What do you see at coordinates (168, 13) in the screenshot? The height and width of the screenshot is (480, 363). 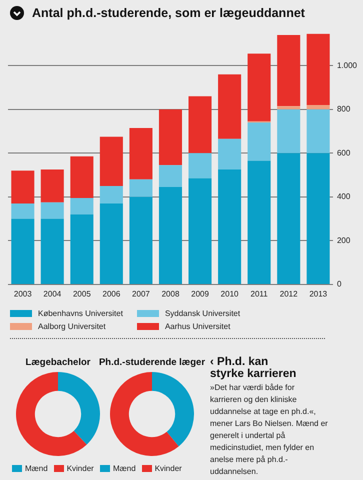 I see `chart-title: Antal ph.d.-studerende, som er lægeuddannet` at bounding box center [168, 13].